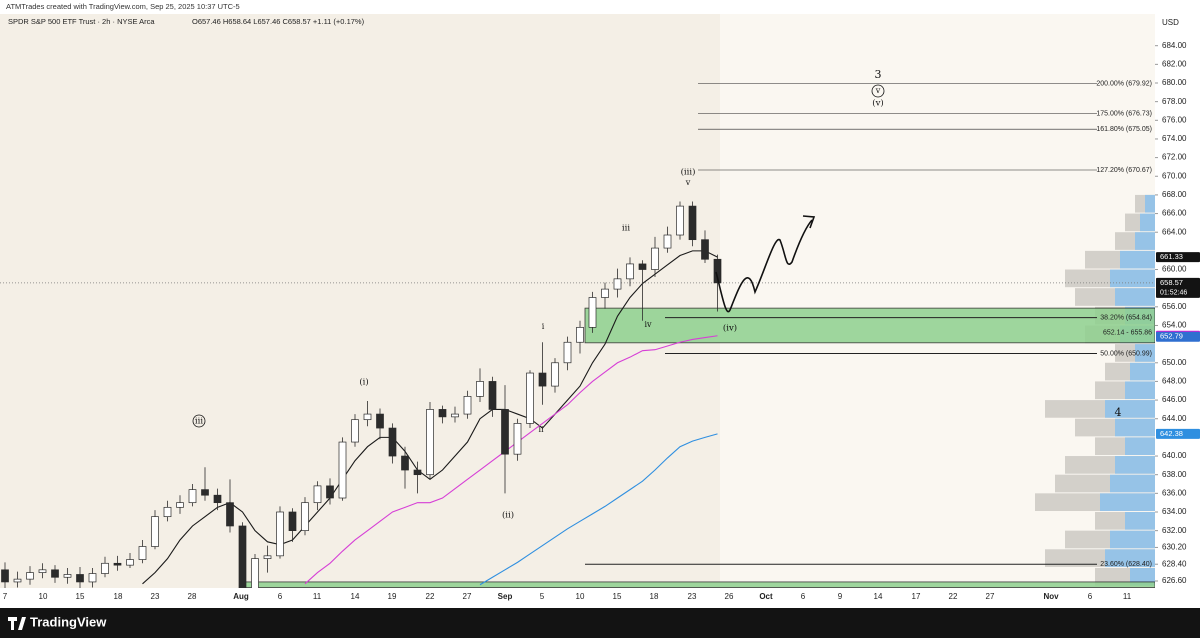 The width and height of the screenshot is (1200, 638). What do you see at coordinates (1127, 333) in the screenshot?
I see `zone-label: 652.14 - 655.86` at bounding box center [1127, 333].